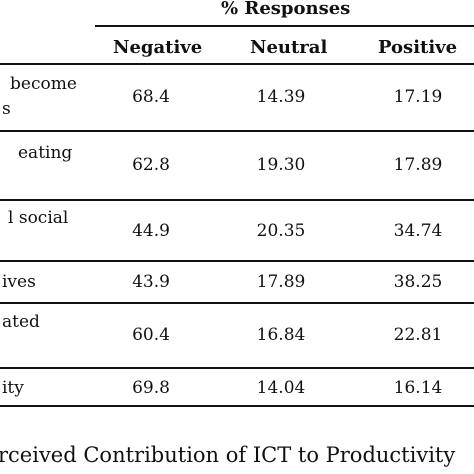  Describe the element at coordinates (151, 165) in the screenshot. I see `cell-negative: 62.8` at that location.